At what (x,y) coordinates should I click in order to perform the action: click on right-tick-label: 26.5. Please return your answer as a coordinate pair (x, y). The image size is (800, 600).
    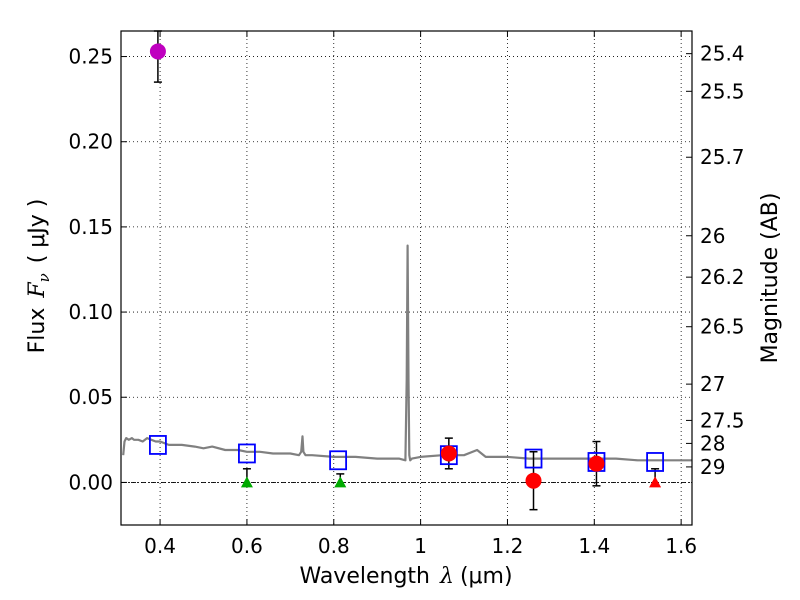
    Looking at the image, I should click on (722, 327).